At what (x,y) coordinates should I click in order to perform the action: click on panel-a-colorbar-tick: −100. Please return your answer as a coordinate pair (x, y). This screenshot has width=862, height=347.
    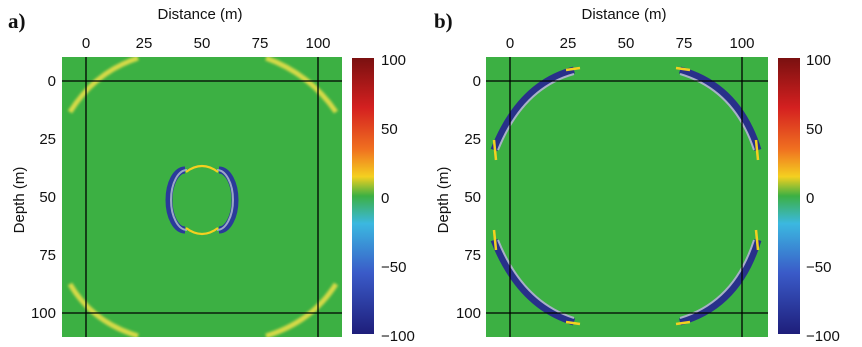
    Looking at the image, I should click on (398, 336).